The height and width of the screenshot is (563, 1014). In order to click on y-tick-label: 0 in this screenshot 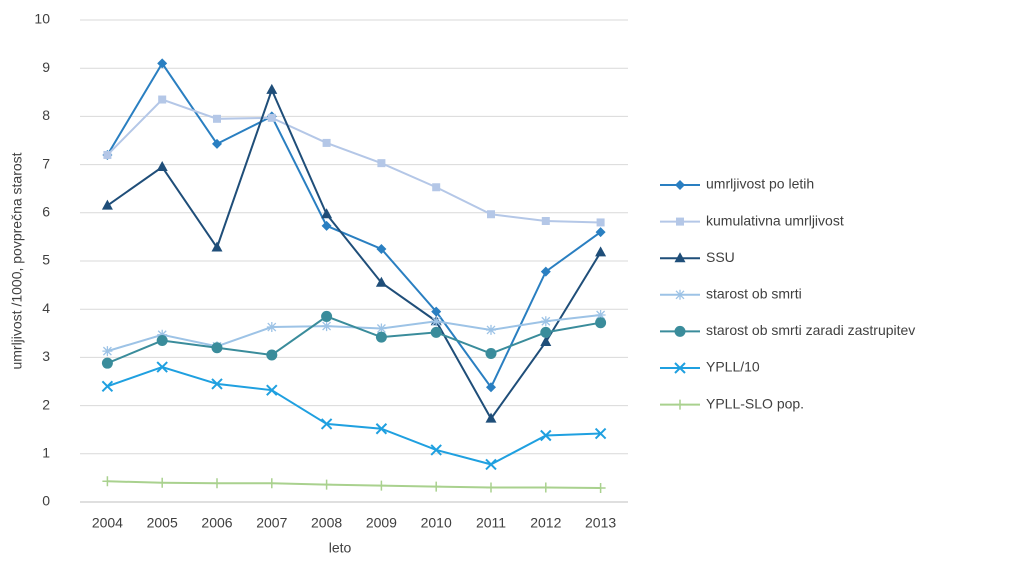, I will do `click(46, 501)`.